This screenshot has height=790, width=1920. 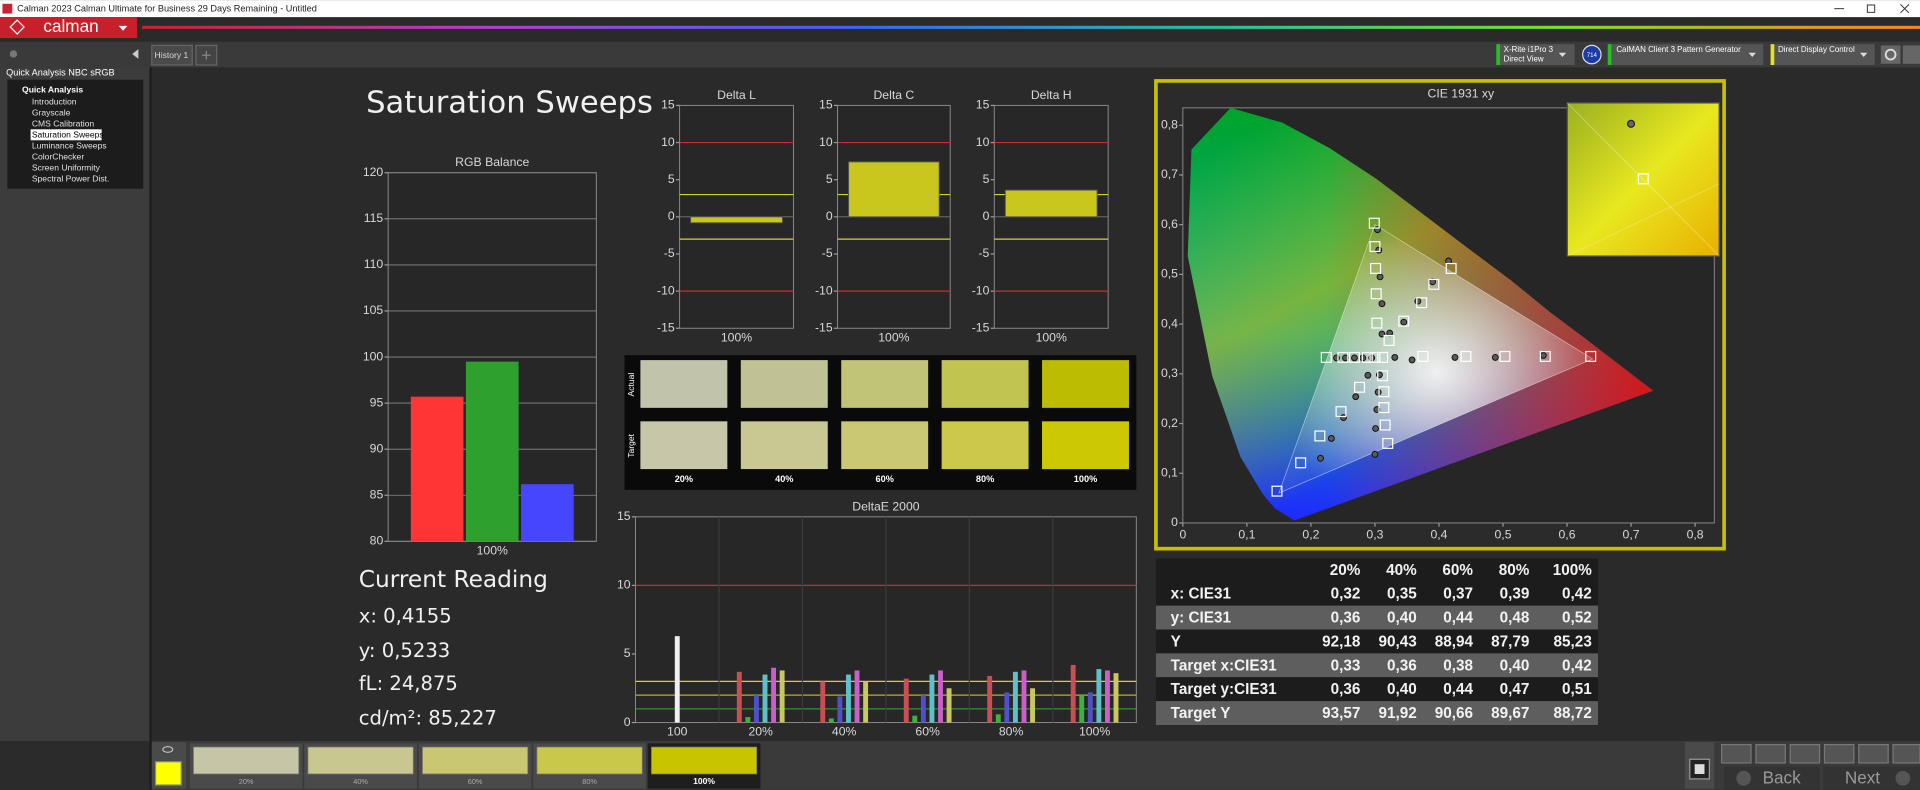 I want to click on meter-box, so click(x=1535, y=54).